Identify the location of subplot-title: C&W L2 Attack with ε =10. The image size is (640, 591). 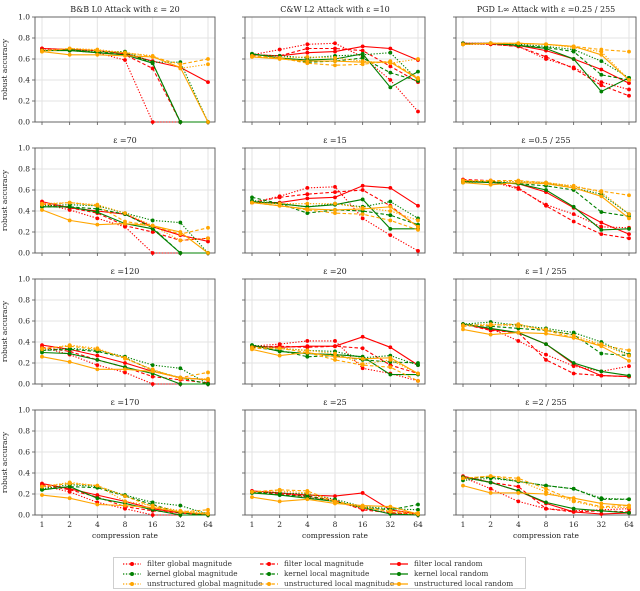
(335, 9).